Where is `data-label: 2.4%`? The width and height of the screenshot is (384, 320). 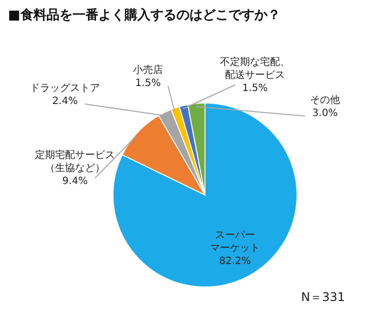
data-label: 2.4% is located at coordinates (65, 101).